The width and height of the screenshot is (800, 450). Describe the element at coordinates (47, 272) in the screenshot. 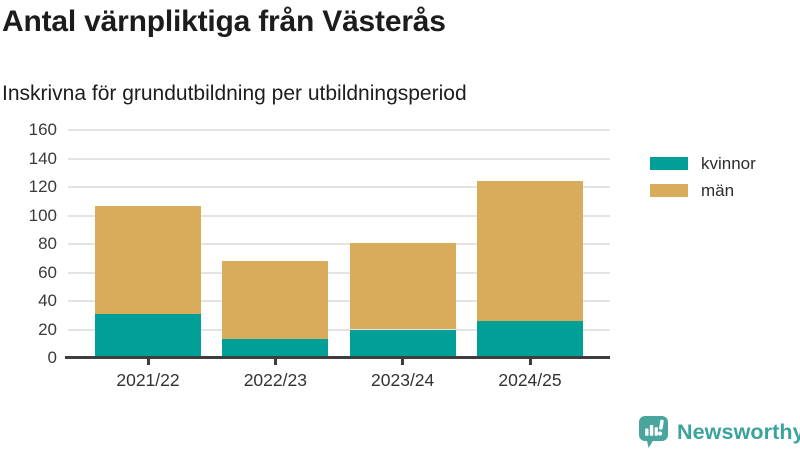

I see `y-axis-tick-label: 60` at that location.